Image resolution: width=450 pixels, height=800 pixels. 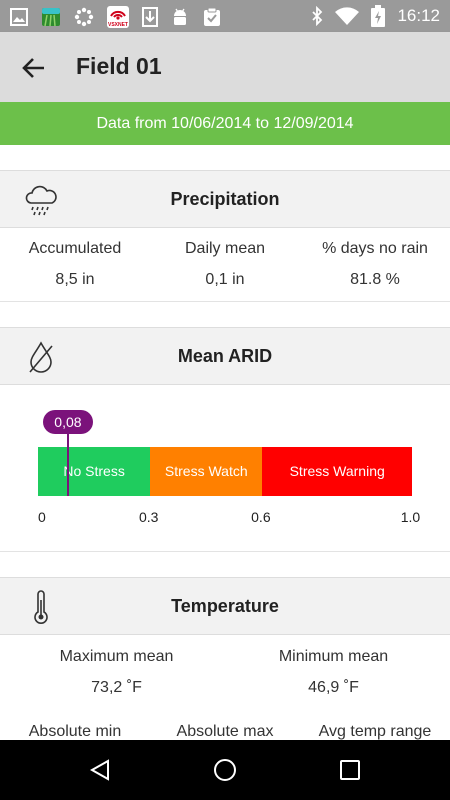 I want to click on stat-absolute-max: Absolute max, so click(x=225, y=732).